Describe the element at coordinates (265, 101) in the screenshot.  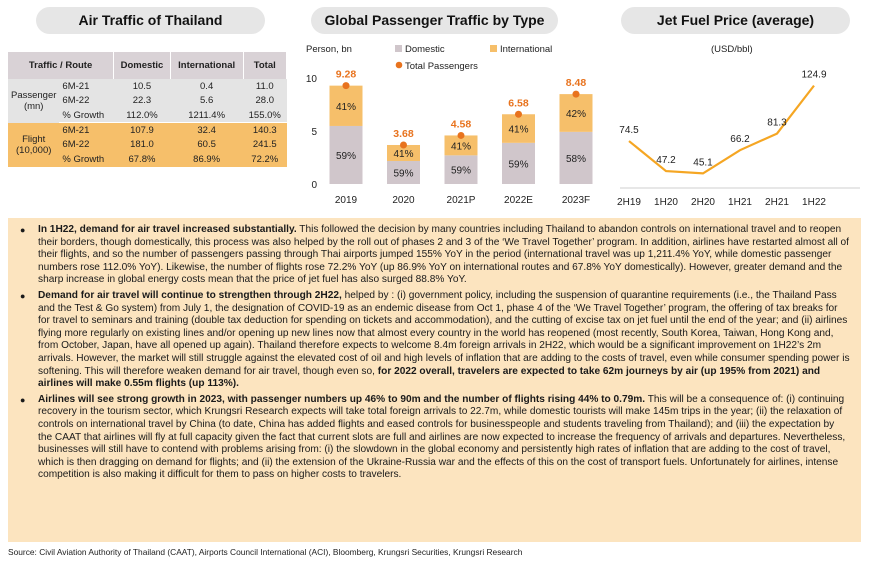
I see `table-cell: 28.0` at that location.